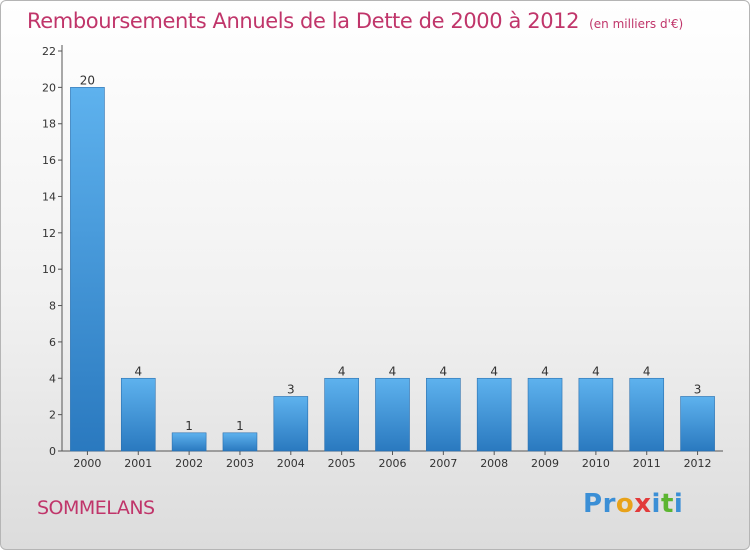 This screenshot has height=550, width=750. I want to click on y-tick-label: 4, so click(52, 378).